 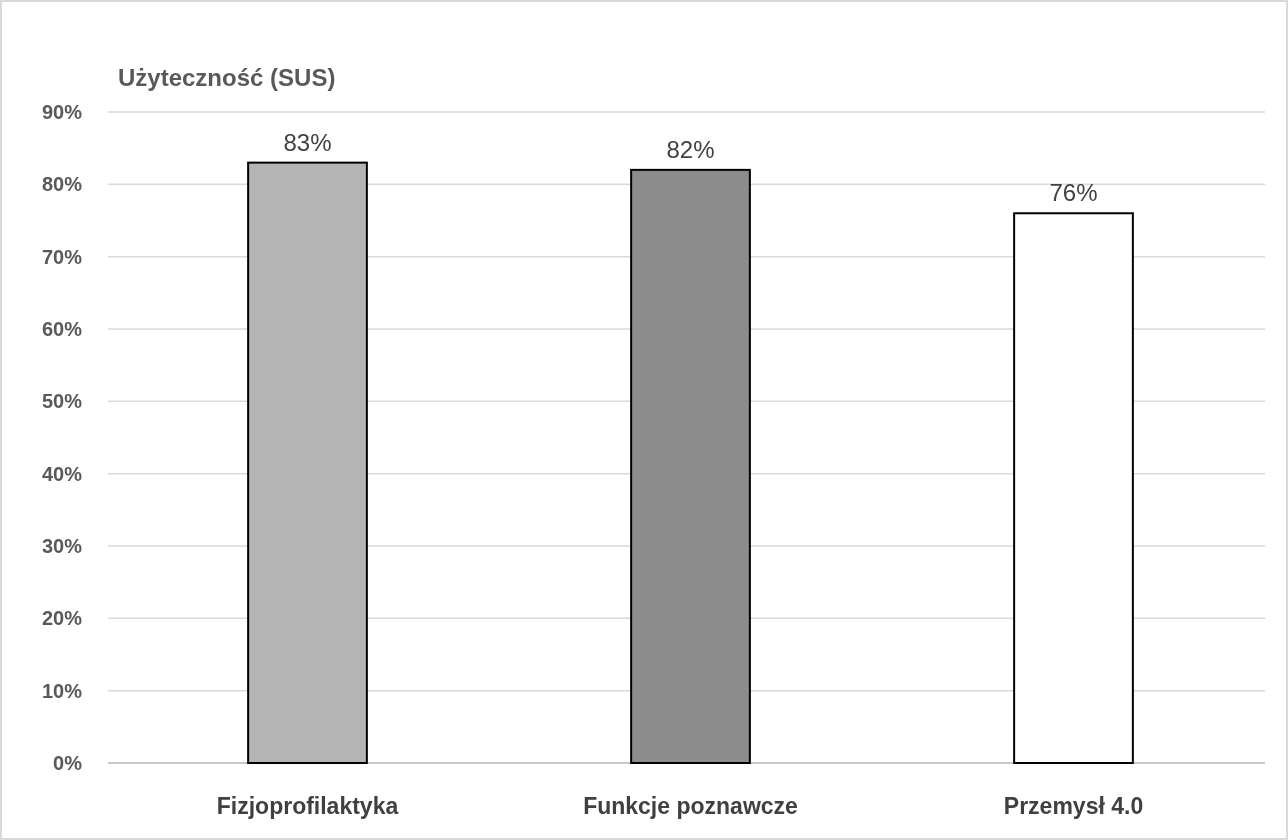 I want to click on y-tick-label: 10%, so click(x=62, y=690).